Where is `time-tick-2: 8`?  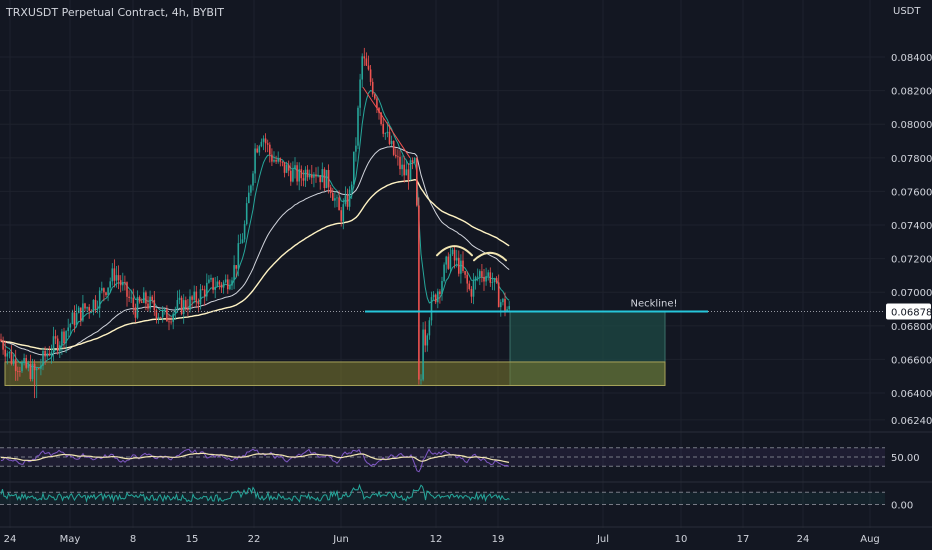
time-tick-2: 8 is located at coordinates (133, 539).